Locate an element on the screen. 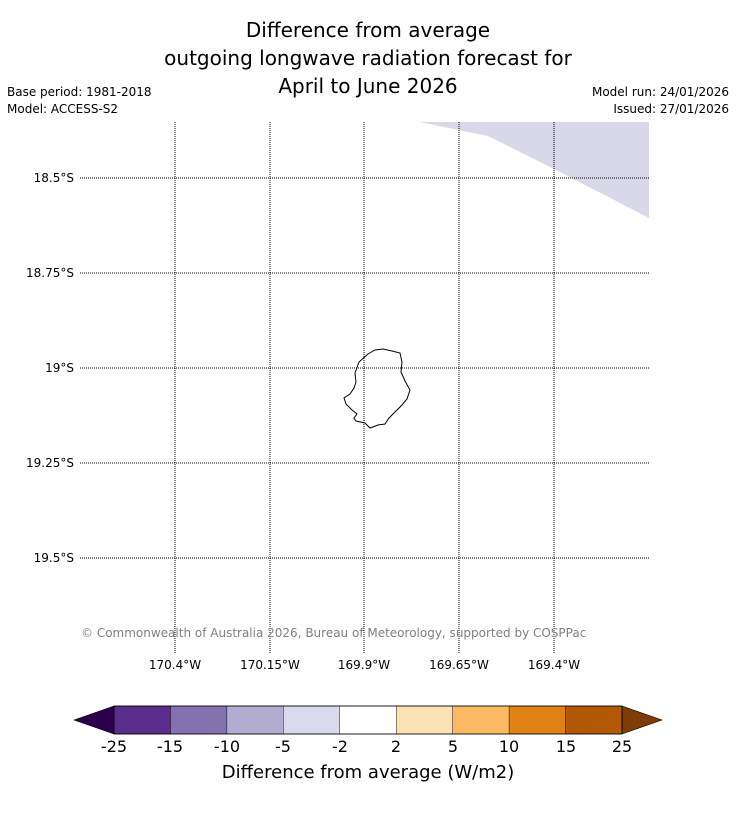 The image size is (736, 816). model-text: Model: ACCESS-S2 is located at coordinates (63, 109).